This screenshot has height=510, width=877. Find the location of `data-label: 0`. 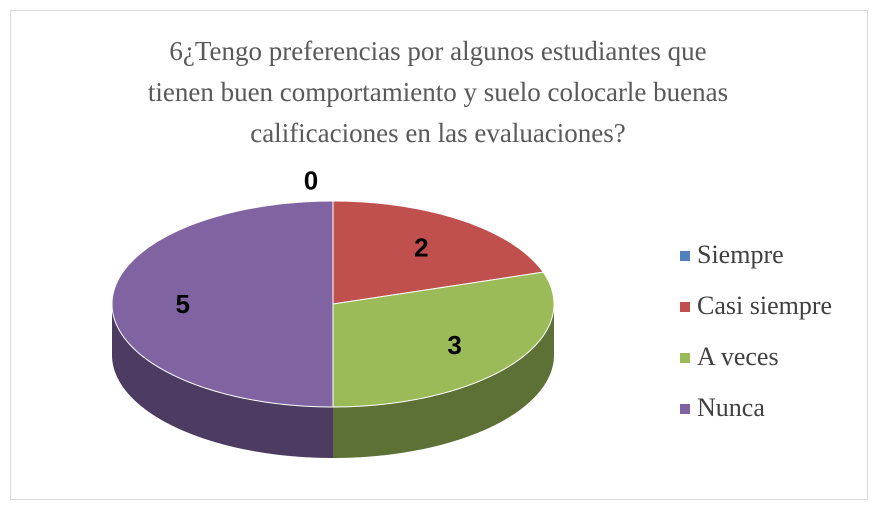

data-label: 0 is located at coordinates (311, 180).